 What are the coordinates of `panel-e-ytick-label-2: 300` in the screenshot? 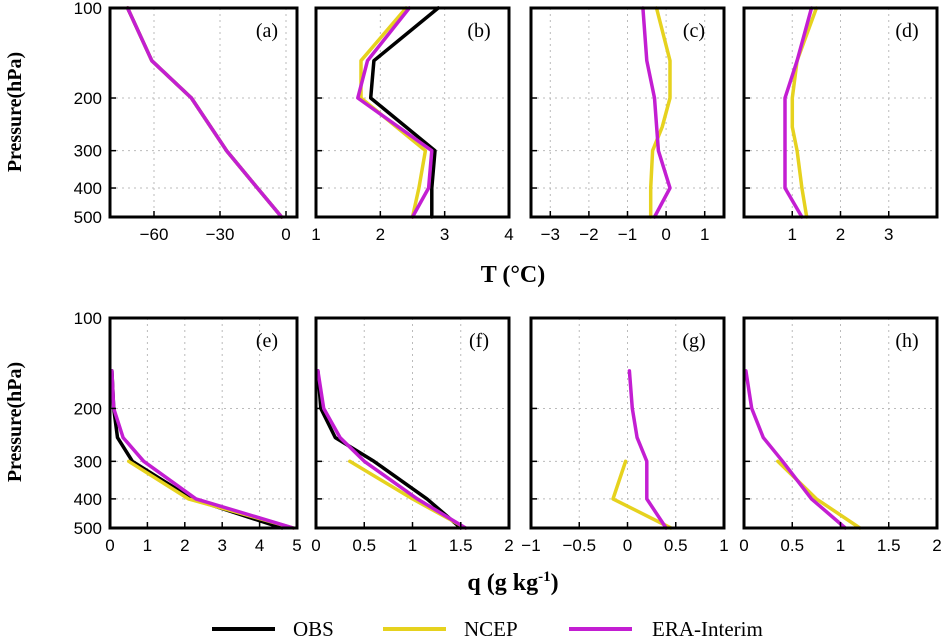 It's located at (88, 461).